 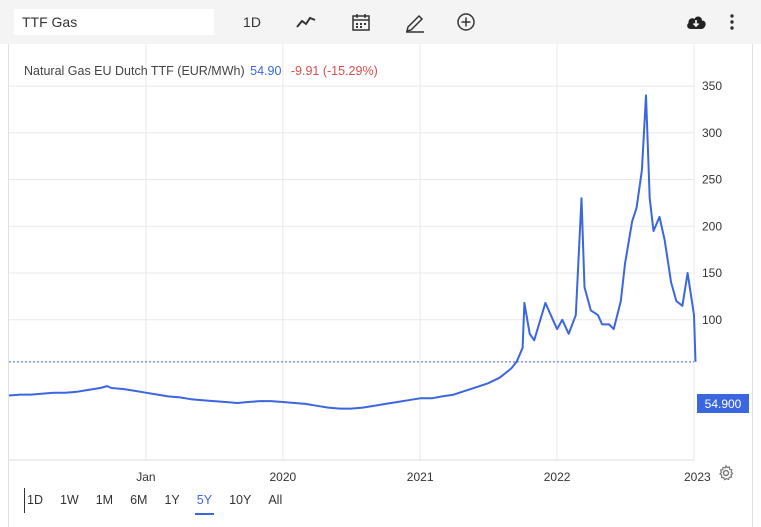 I want to click on y-tick-label: 250, so click(x=712, y=180).